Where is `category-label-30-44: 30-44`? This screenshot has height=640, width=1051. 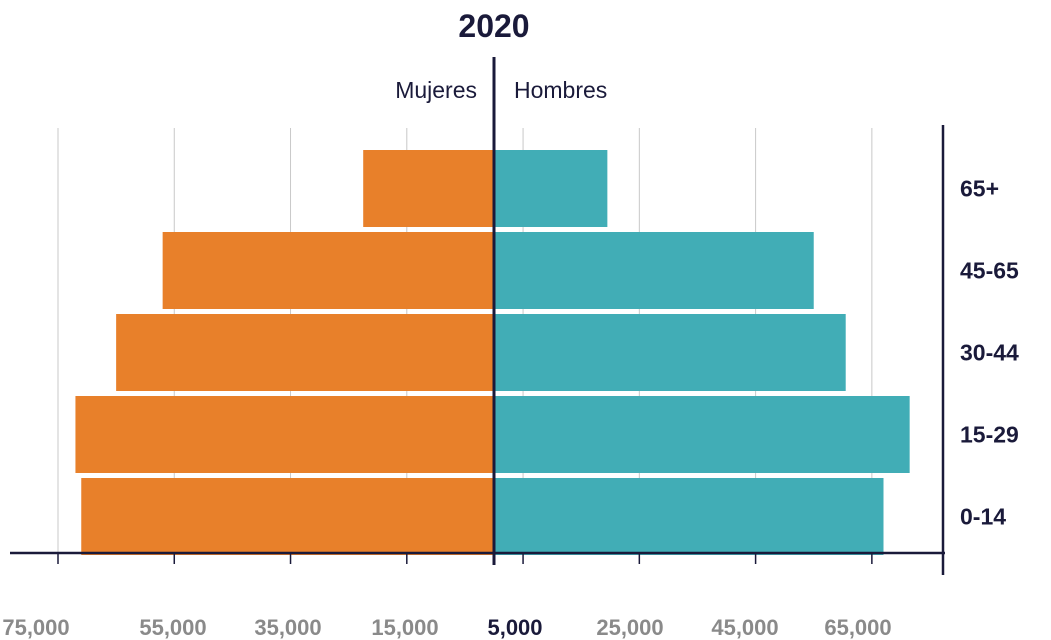
category-label-30-44: 30-44 is located at coordinates (989, 353).